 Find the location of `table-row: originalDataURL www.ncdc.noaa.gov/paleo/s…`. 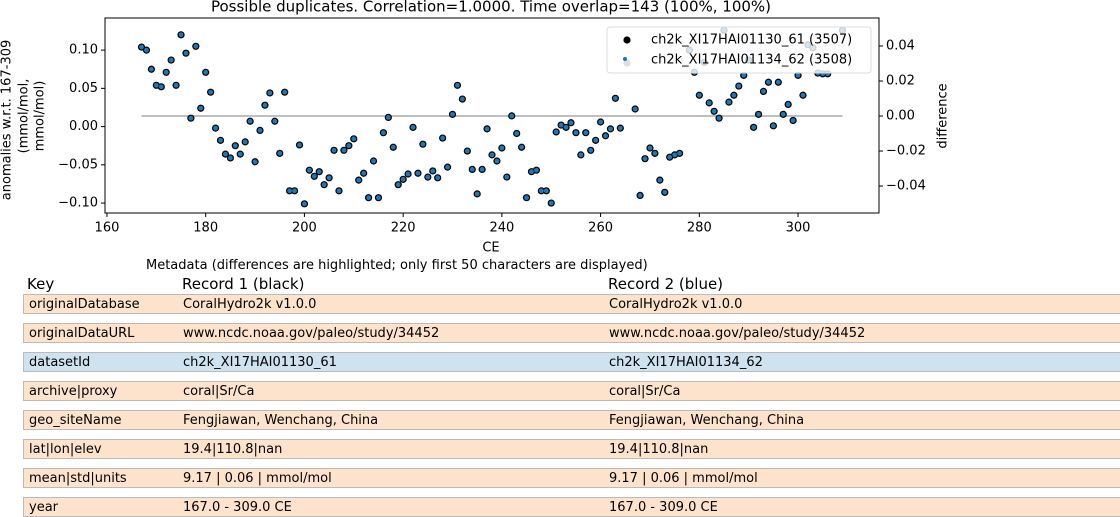

table-row: originalDataURL www.ncdc.noaa.gov/paleo/s… is located at coordinates (571, 333).